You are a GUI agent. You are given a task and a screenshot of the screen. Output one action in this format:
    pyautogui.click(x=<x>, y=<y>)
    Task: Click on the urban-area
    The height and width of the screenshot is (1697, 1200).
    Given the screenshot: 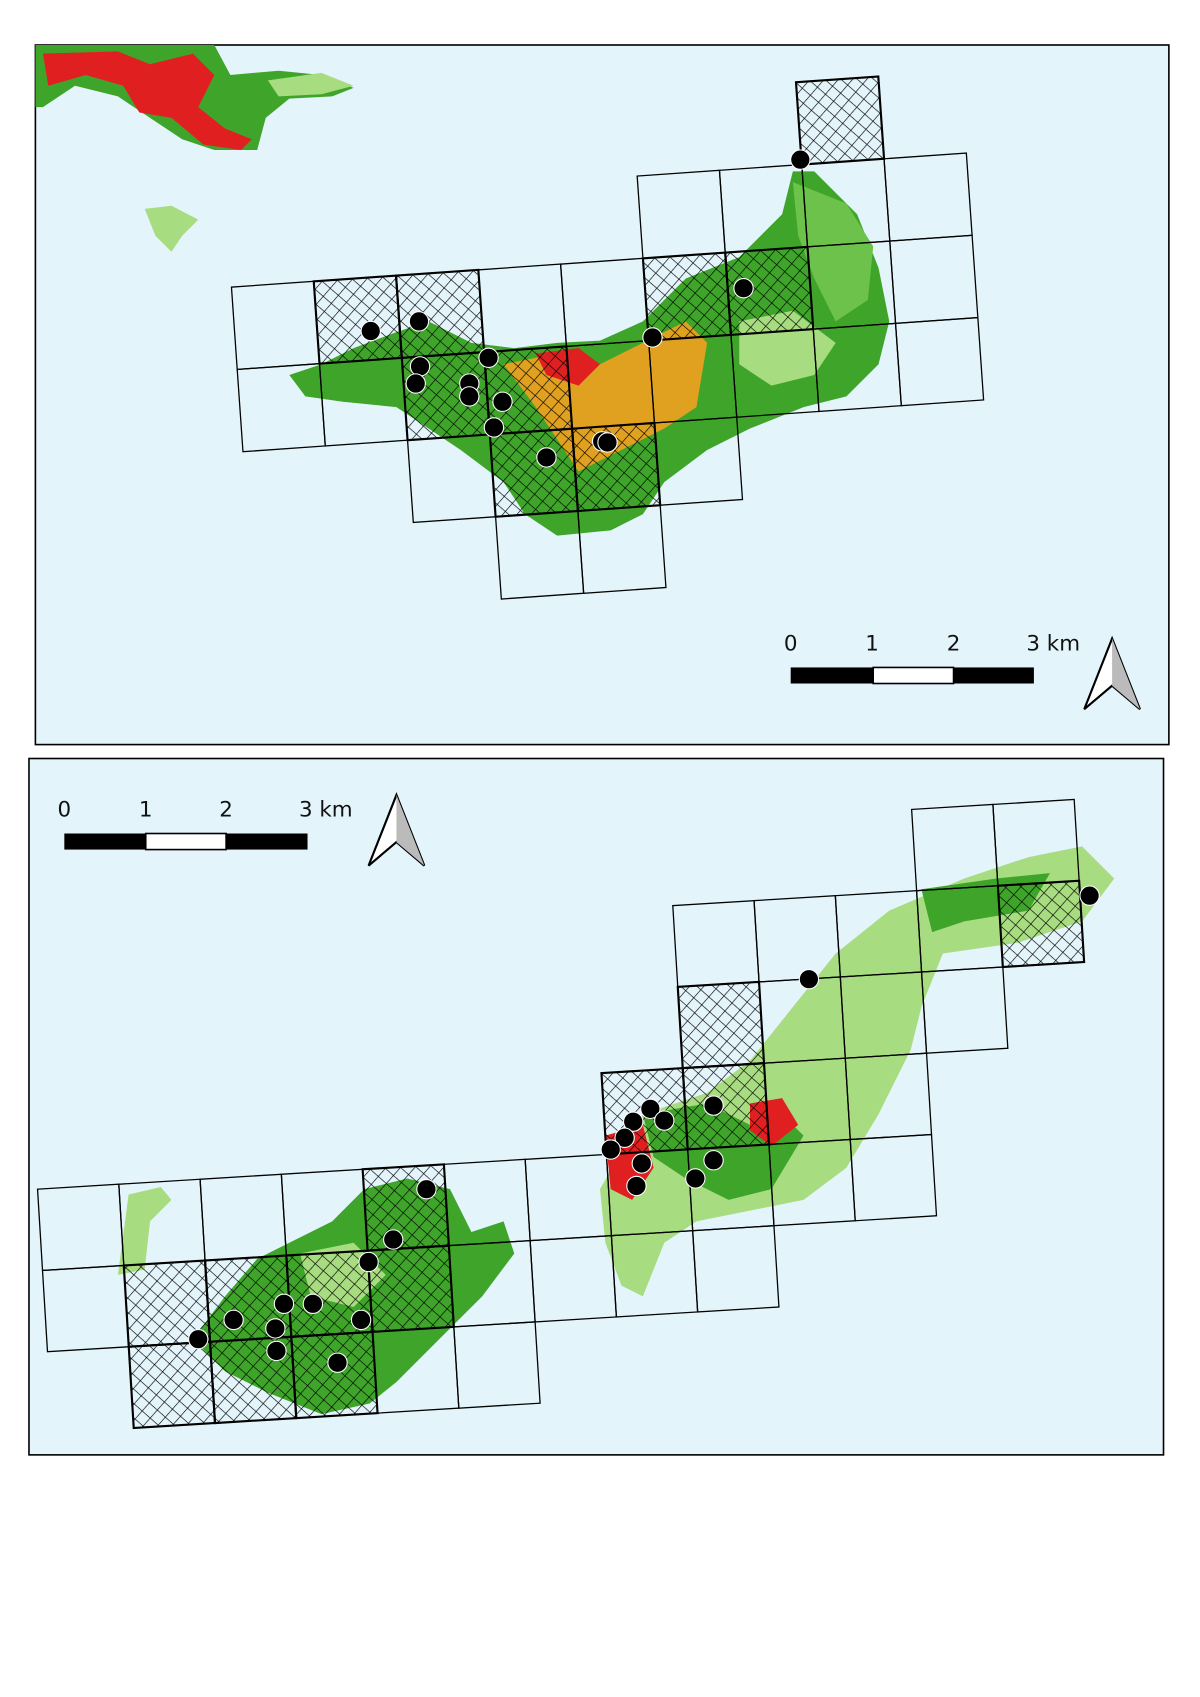 What is the action you would take?
    pyautogui.click(x=147, y=100)
    